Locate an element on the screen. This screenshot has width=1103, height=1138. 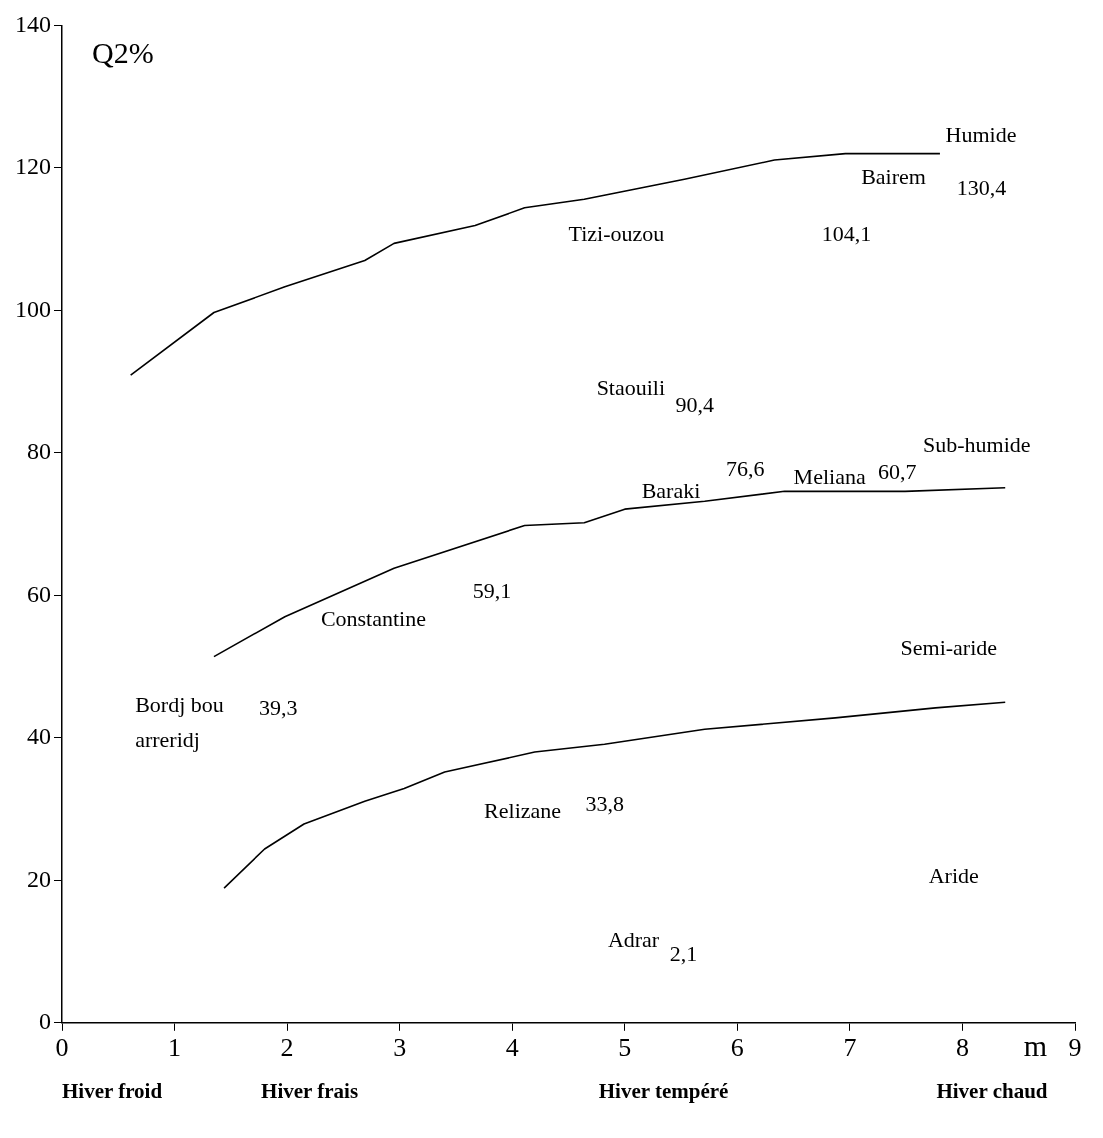
annotation: Relizane is located at coordinates (523, 811).